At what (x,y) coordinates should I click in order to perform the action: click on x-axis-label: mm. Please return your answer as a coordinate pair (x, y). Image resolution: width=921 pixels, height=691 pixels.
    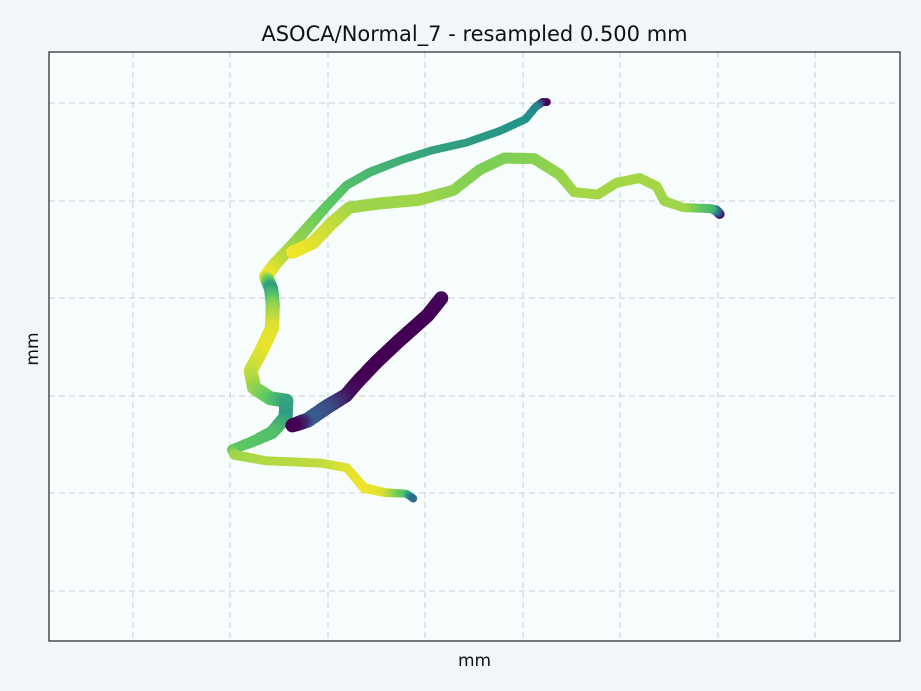
    Looking at the image, I should click on (474, 661).